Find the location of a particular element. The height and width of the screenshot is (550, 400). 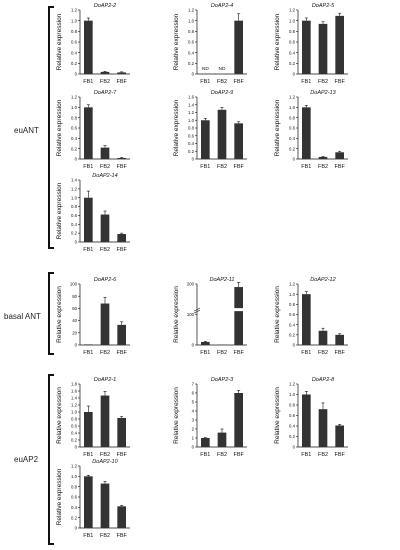

chart-title: DoAP2-5 is located at coordinates (323, 6).